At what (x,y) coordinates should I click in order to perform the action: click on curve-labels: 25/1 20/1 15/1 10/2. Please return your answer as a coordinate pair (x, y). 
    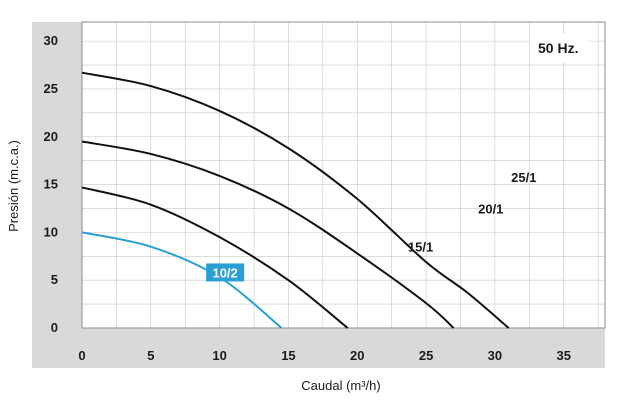
    Looking at the image, I should click on (371, 226).